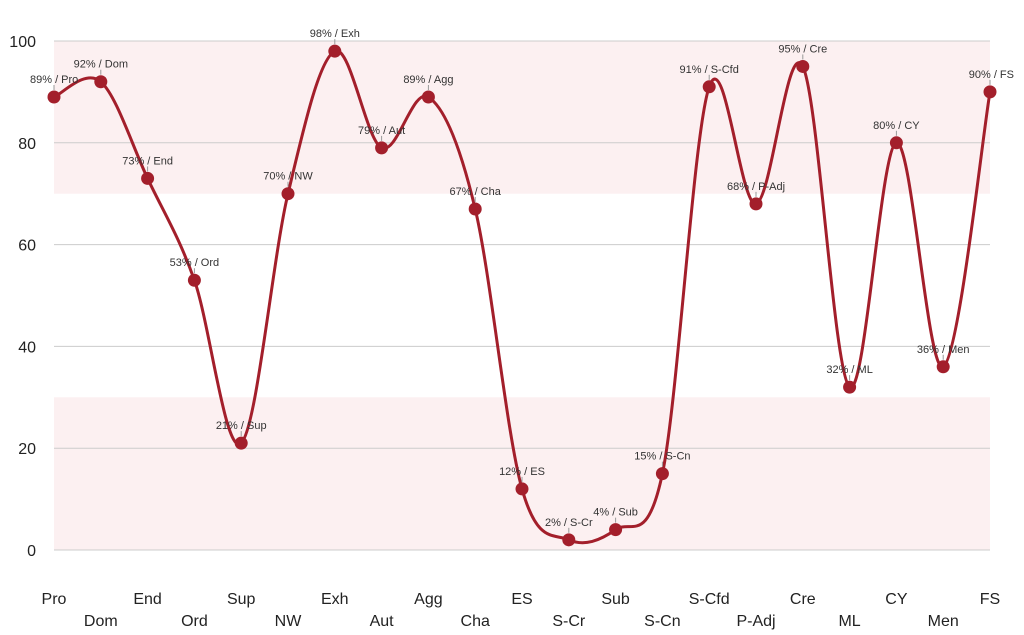 The height and width of the screenshot is (635, 1024). What do you see at coordinates (194, 621) in the screenshot?
I see `x-tick-label: Ord` at bounding box center [194, 621].